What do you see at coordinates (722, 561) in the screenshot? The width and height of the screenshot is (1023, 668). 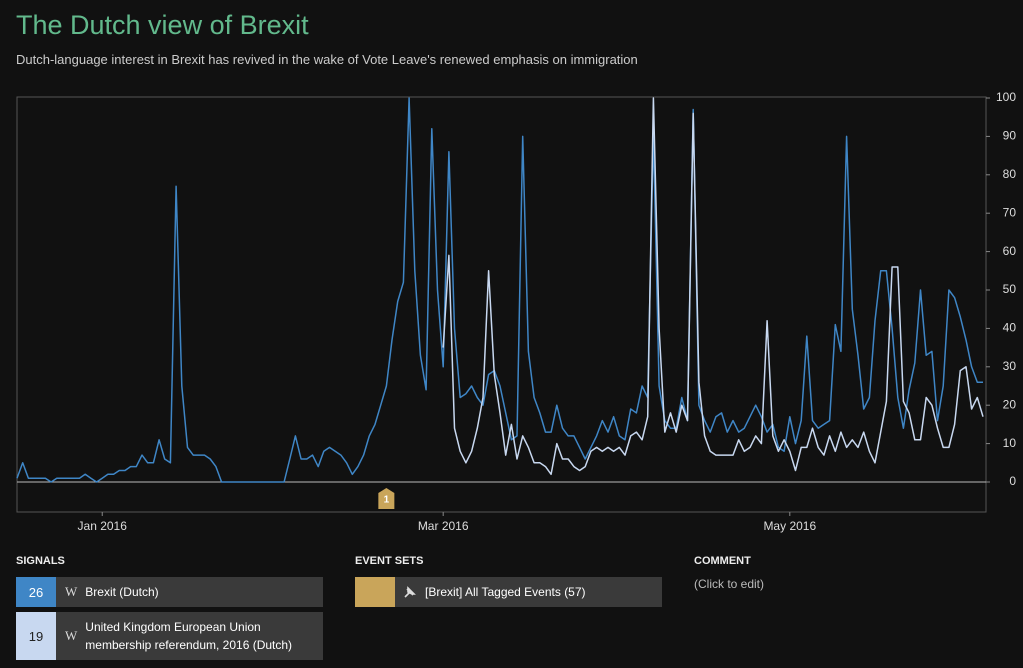 I see `comment-heading: COMMENT` at bounding box center [722, 561].